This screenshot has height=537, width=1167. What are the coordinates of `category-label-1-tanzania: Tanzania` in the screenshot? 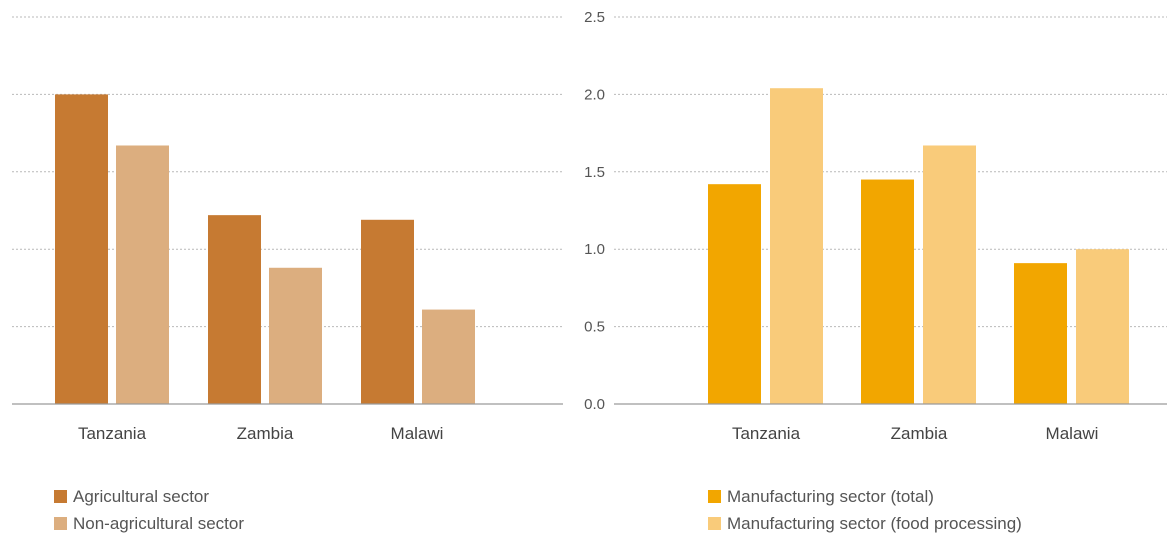 It's located at (112, 433).